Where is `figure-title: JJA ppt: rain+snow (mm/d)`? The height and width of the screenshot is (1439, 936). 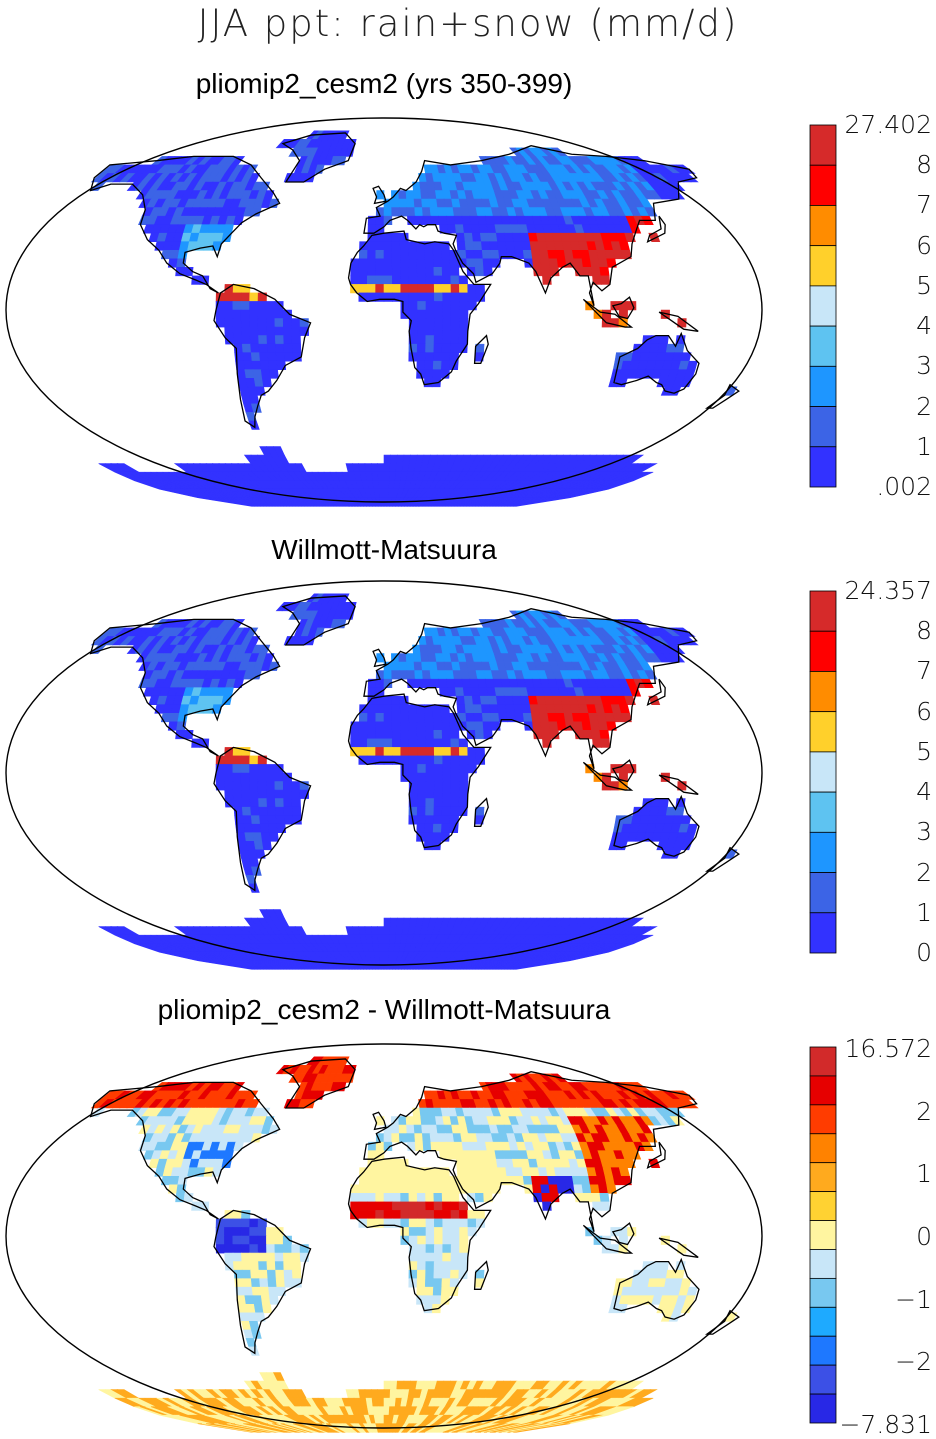 figure-title: JJA ppt: rain+snow (mm/d) is located at coordinates (468, 23).